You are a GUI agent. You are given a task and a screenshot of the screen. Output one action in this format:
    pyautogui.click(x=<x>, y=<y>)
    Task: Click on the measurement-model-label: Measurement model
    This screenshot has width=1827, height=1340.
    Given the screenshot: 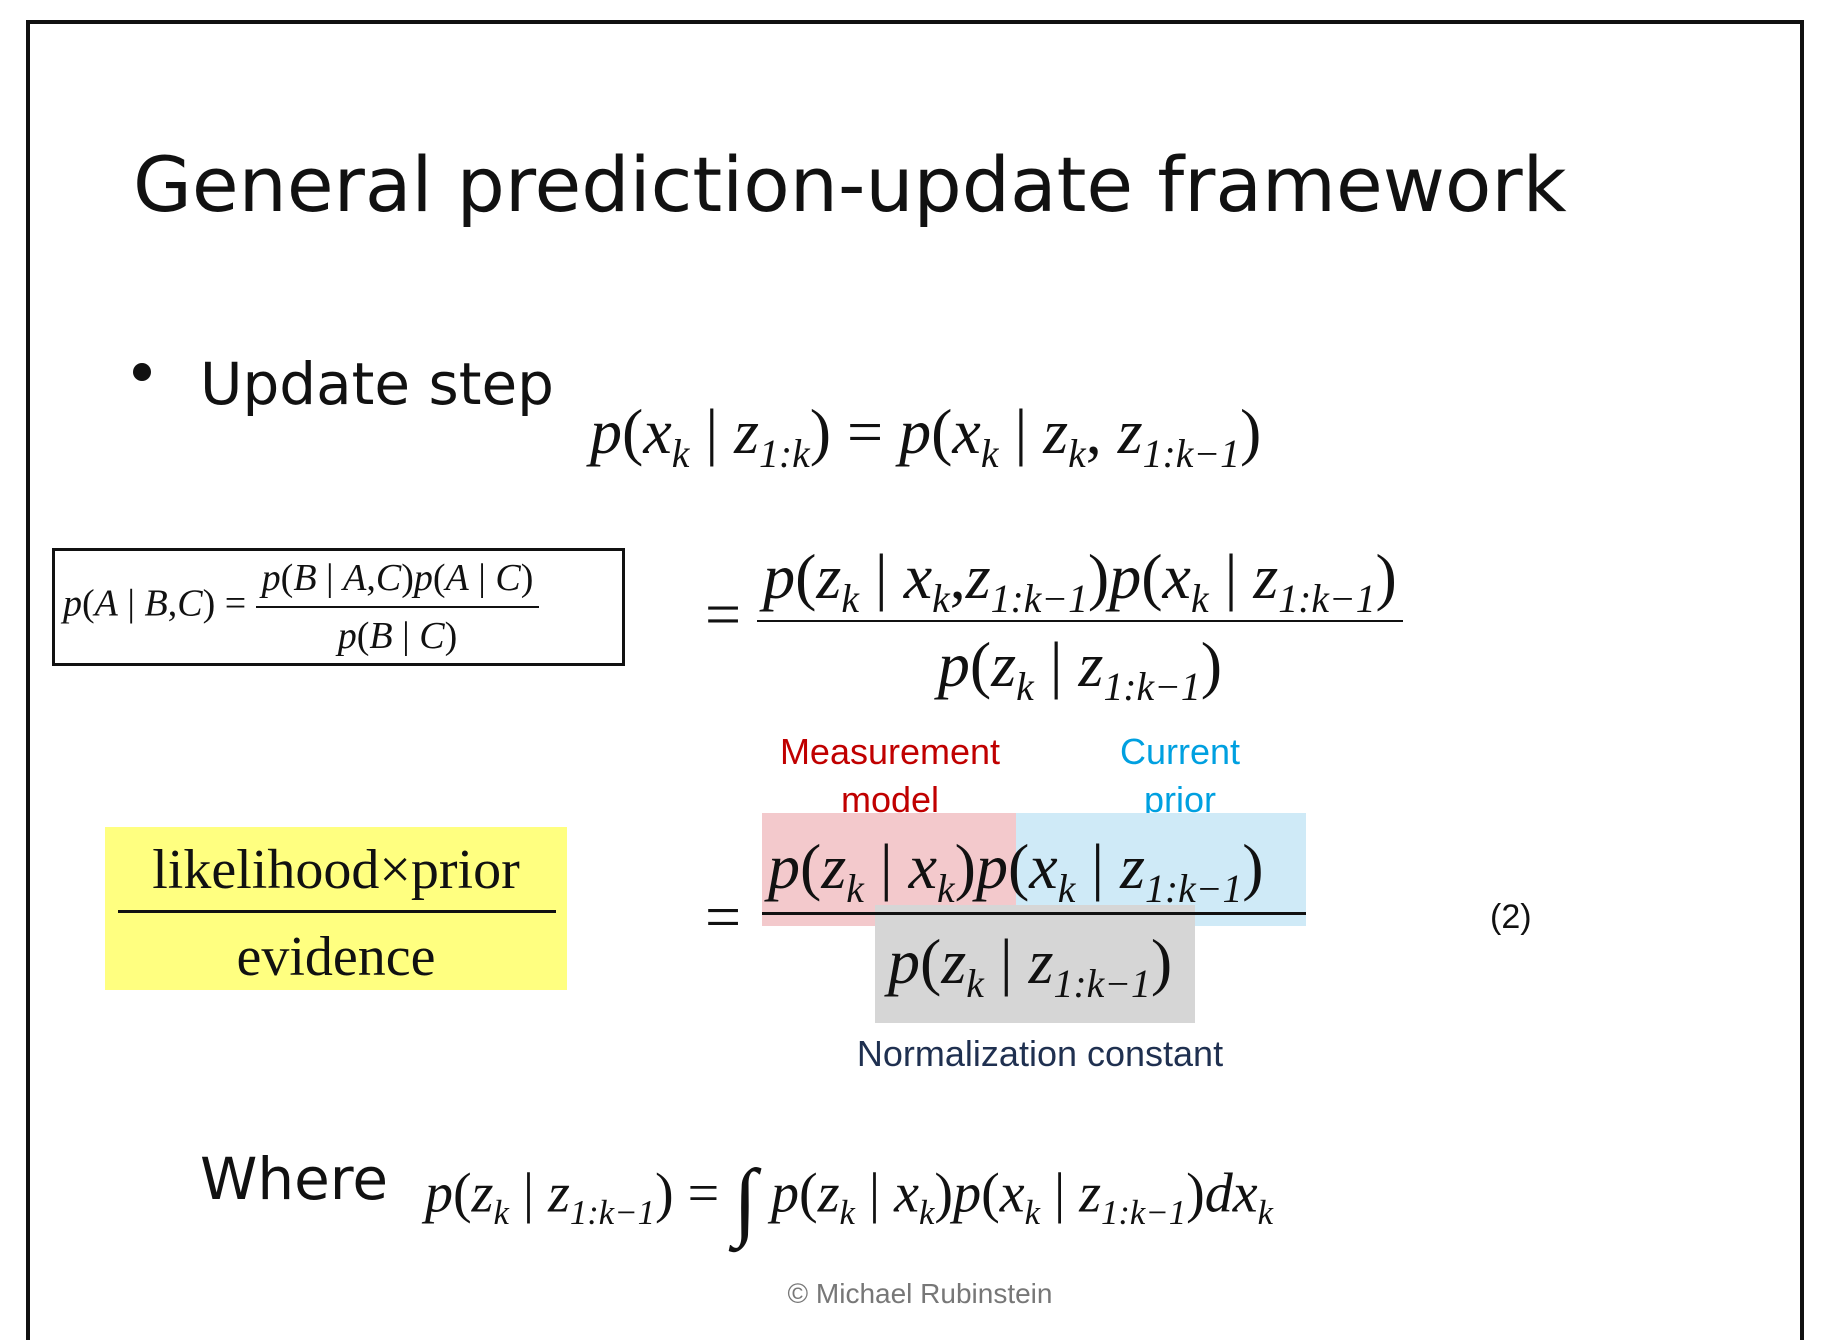 What is the action you would take?
    pyautogui.click(x=890, y=775)
    